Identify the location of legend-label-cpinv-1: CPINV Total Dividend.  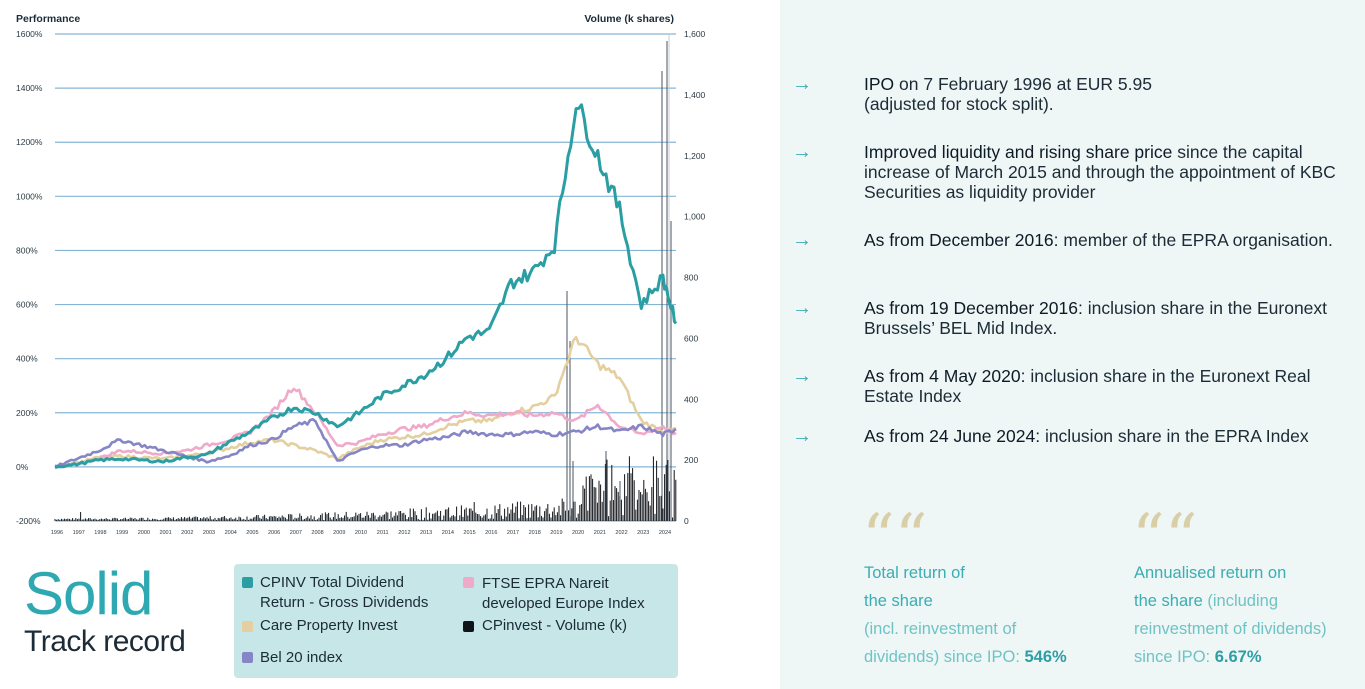
(332, 582).